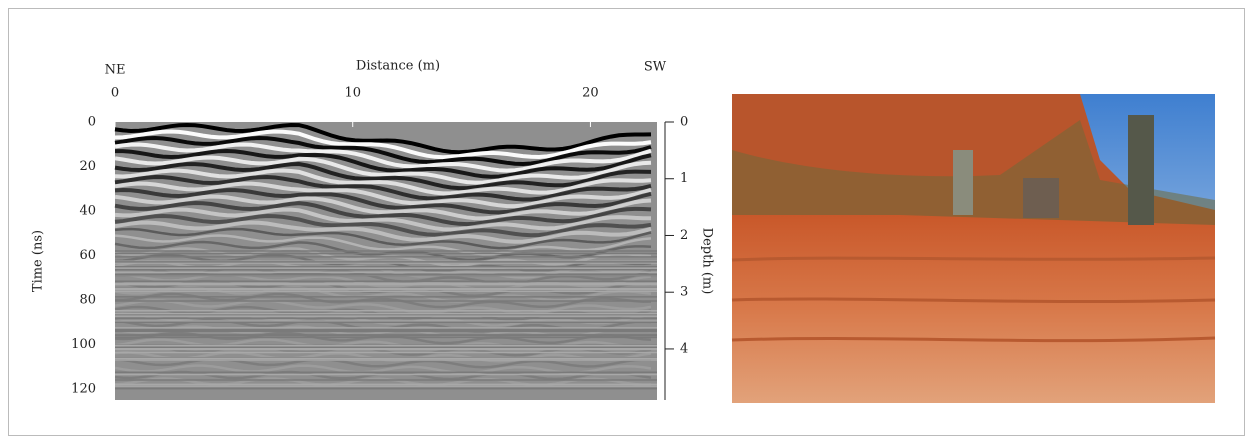 This screenshot has height=442, width=1253. I want to click on y2-tick-label: 0, so click(684, 122).